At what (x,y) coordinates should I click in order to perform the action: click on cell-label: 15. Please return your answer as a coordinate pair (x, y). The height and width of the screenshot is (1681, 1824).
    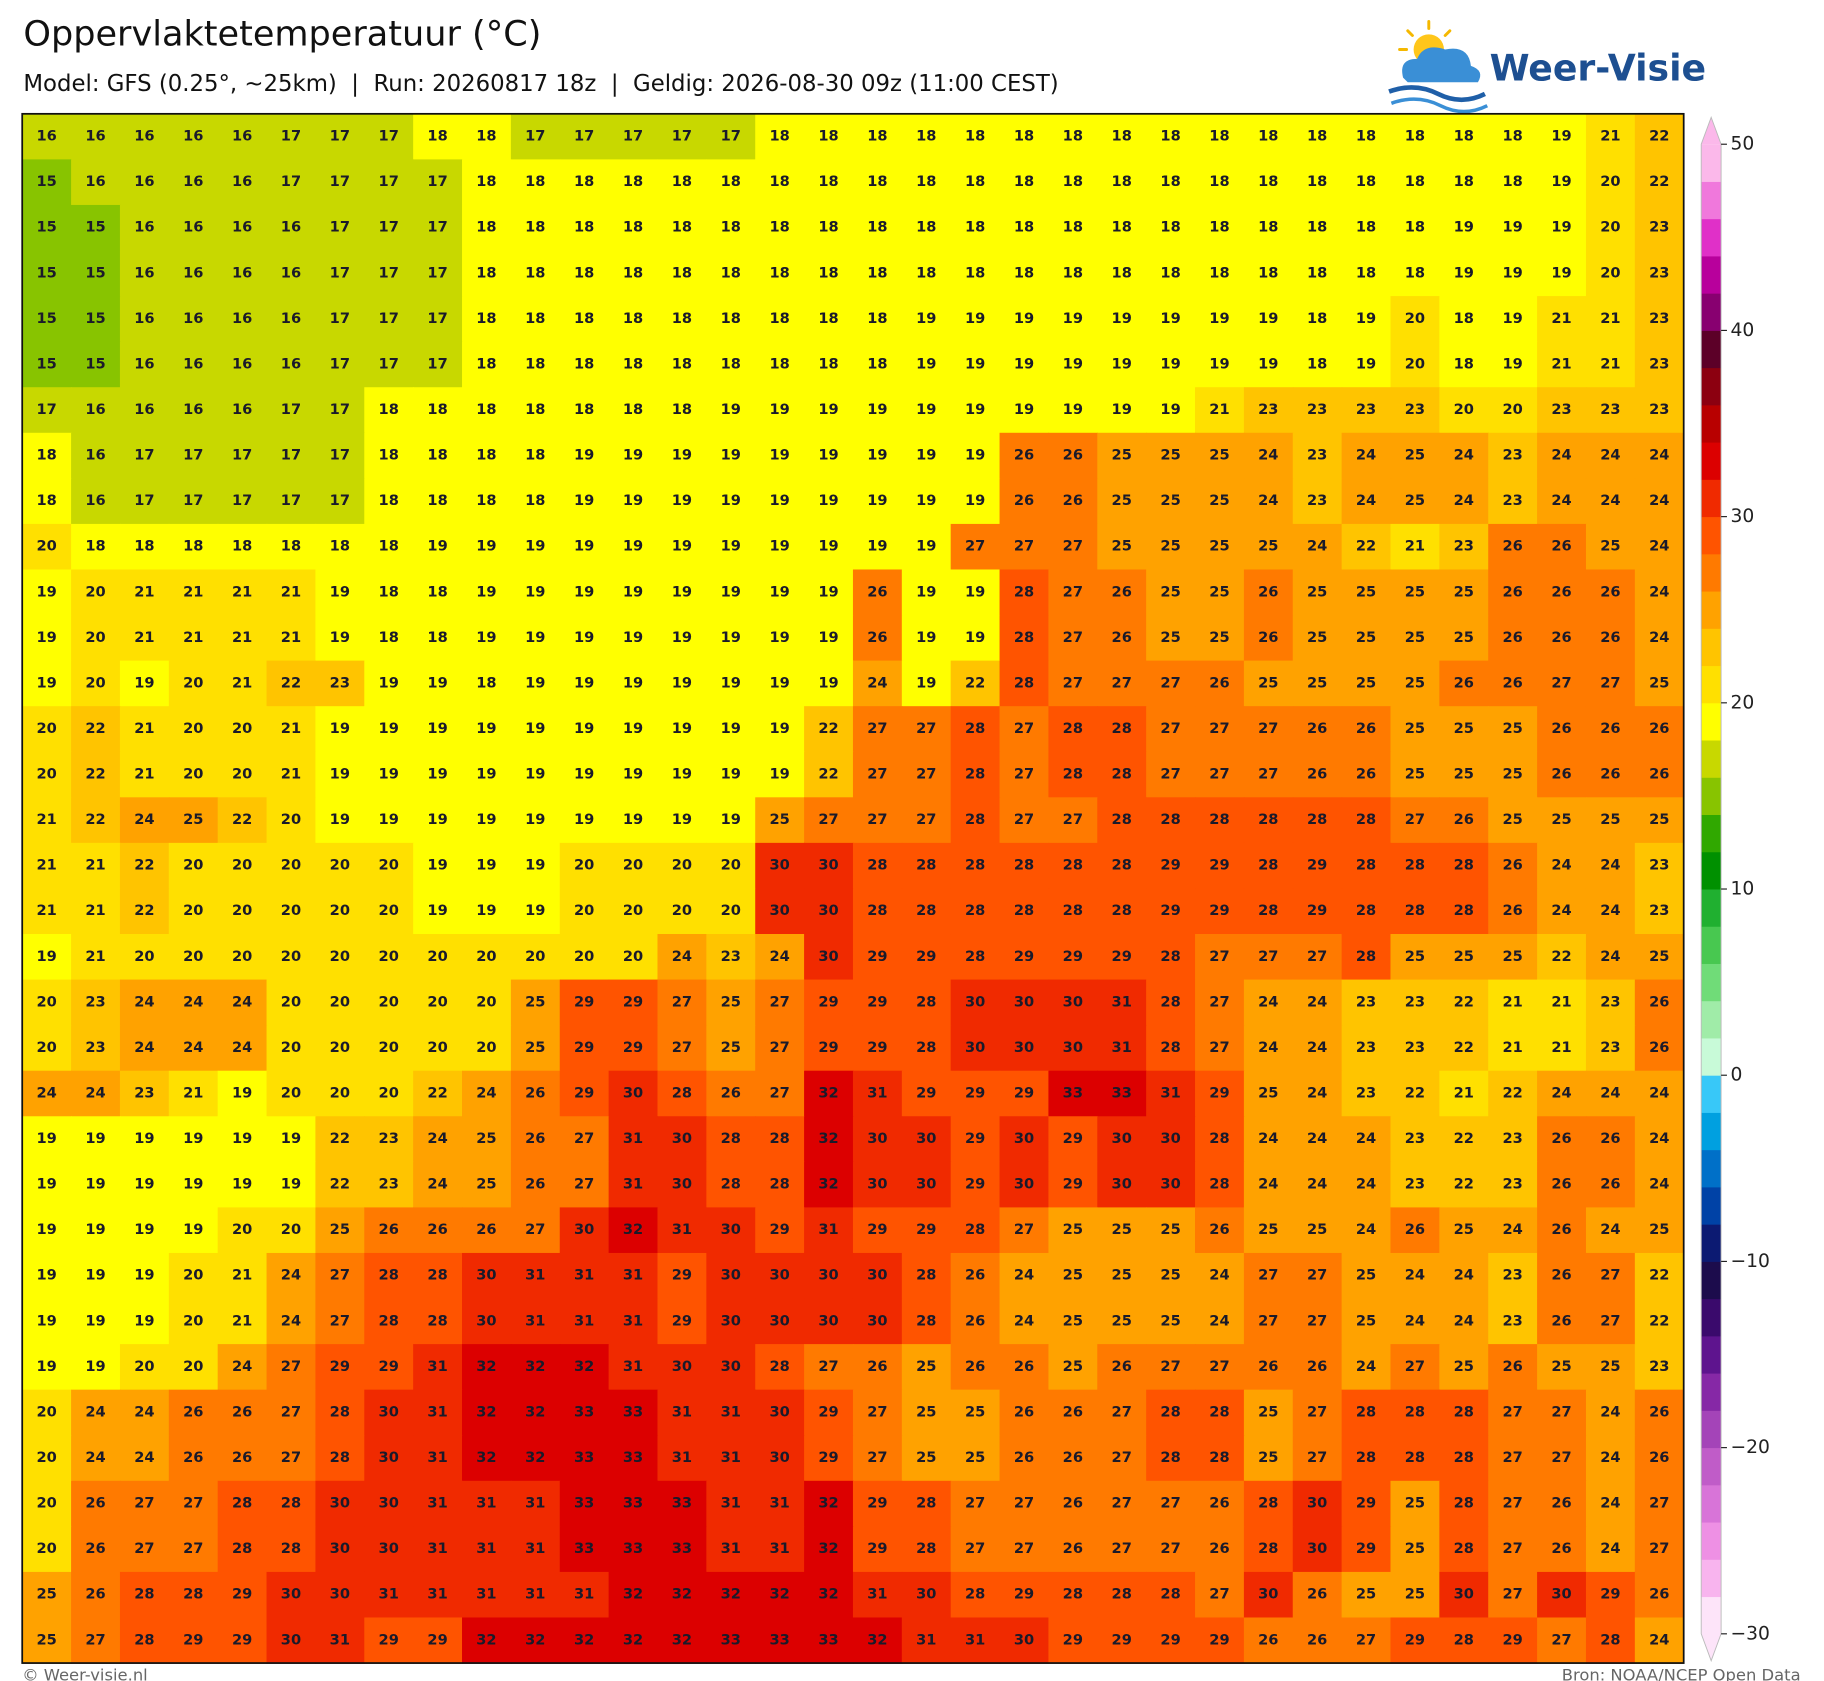
    Looking at the image, I should click on (46, 272).